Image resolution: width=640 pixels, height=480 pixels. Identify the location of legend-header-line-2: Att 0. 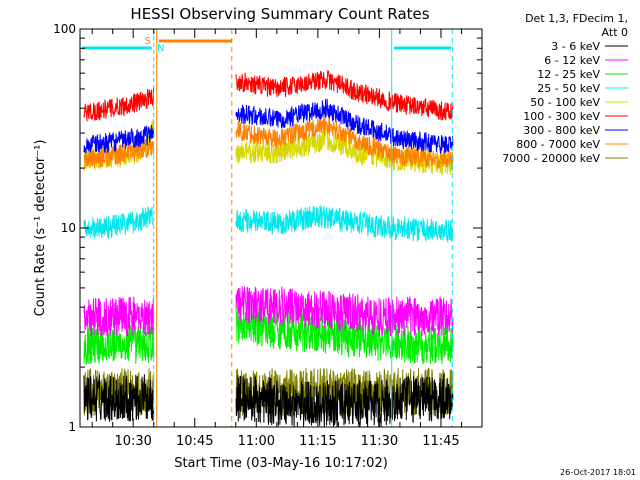
(615, 32).